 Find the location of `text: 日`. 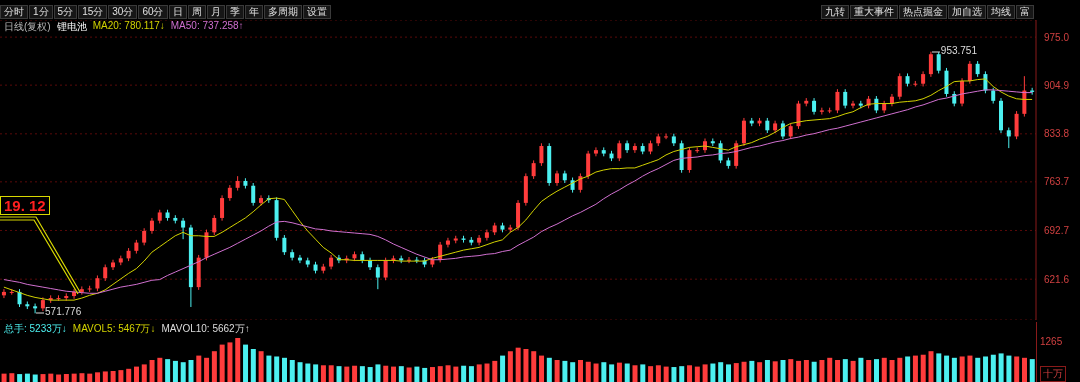

text: 日 is located at coordinates (177, 12).